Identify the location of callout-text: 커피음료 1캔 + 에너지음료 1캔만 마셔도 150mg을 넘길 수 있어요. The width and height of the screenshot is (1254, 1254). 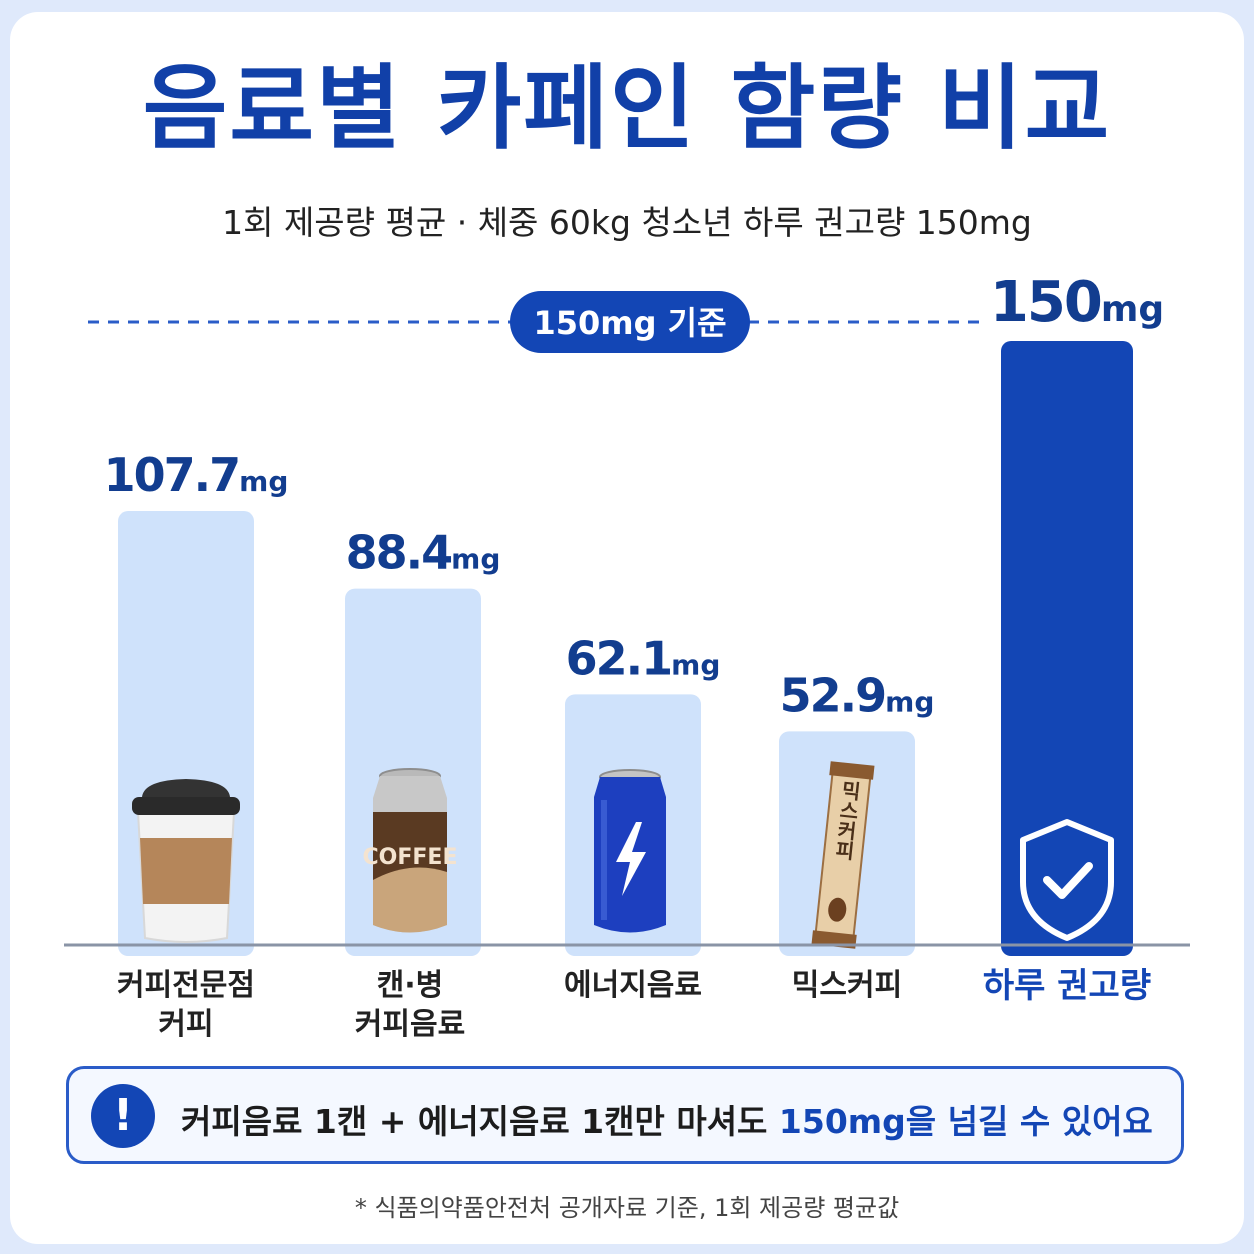
(667, 1119).